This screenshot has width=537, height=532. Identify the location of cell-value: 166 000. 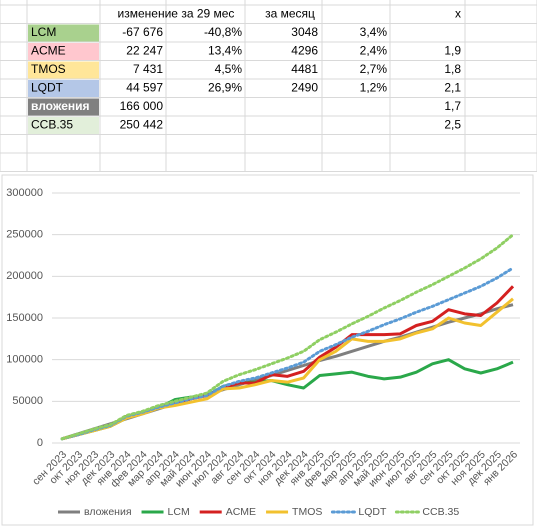
(142, 106).